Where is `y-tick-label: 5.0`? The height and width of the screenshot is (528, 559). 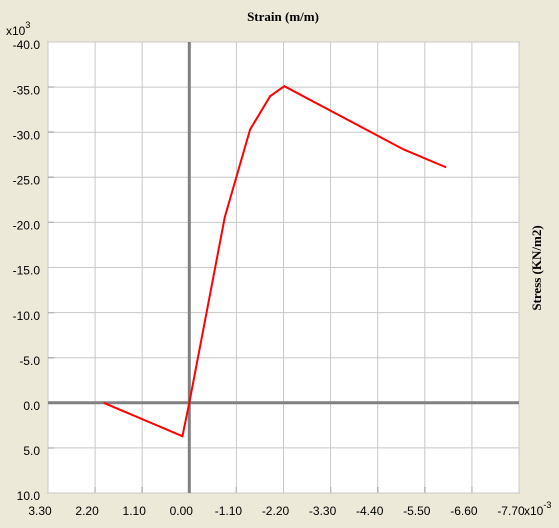
y-tick-label: 5.0 is located at coordinates (31, 451).